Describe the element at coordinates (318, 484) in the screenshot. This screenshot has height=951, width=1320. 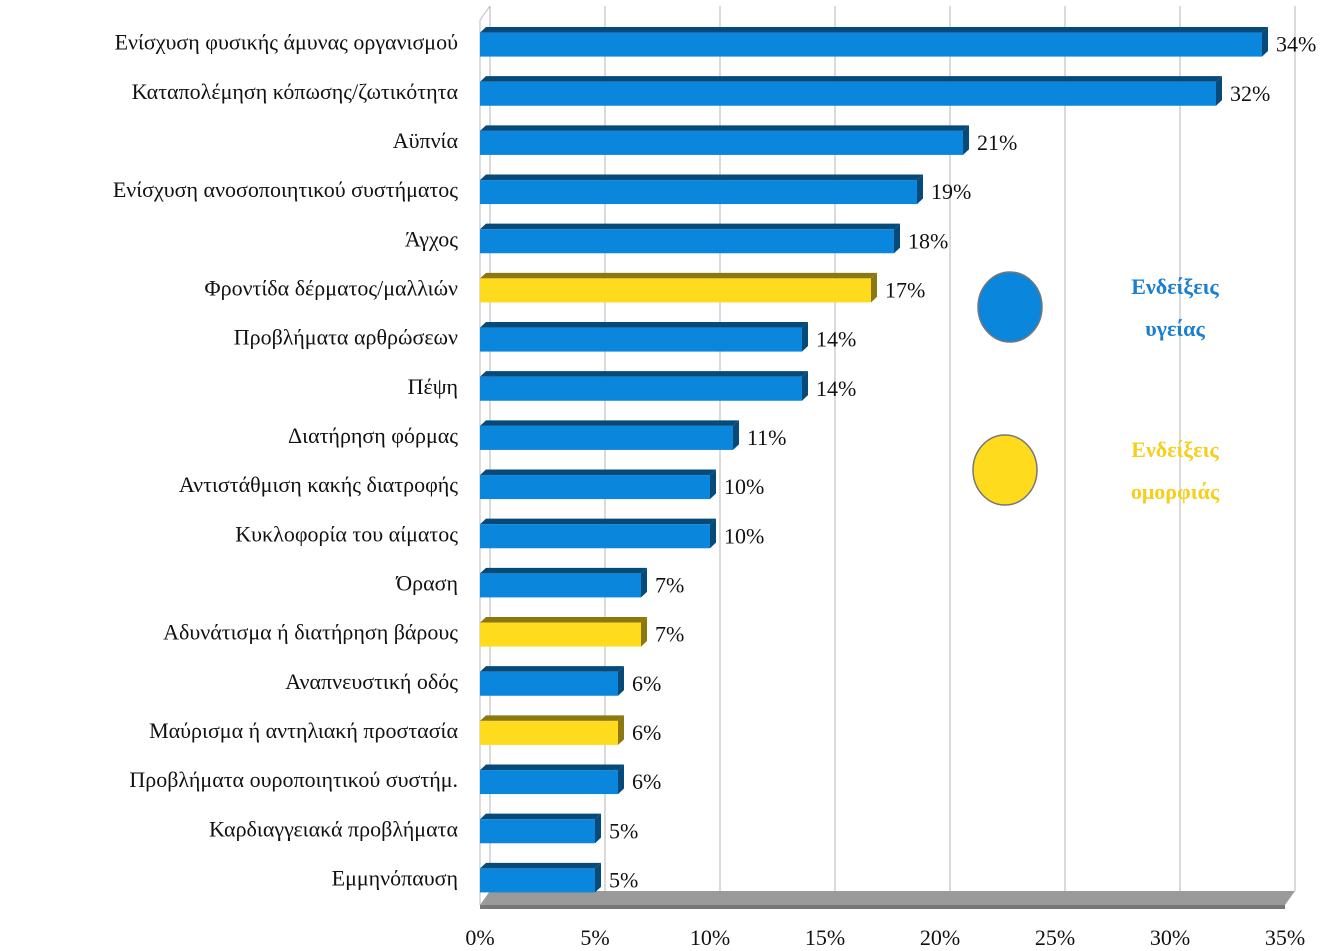
I see `category-label: Αντιστάθμιση κακής διατροφής` at that location.